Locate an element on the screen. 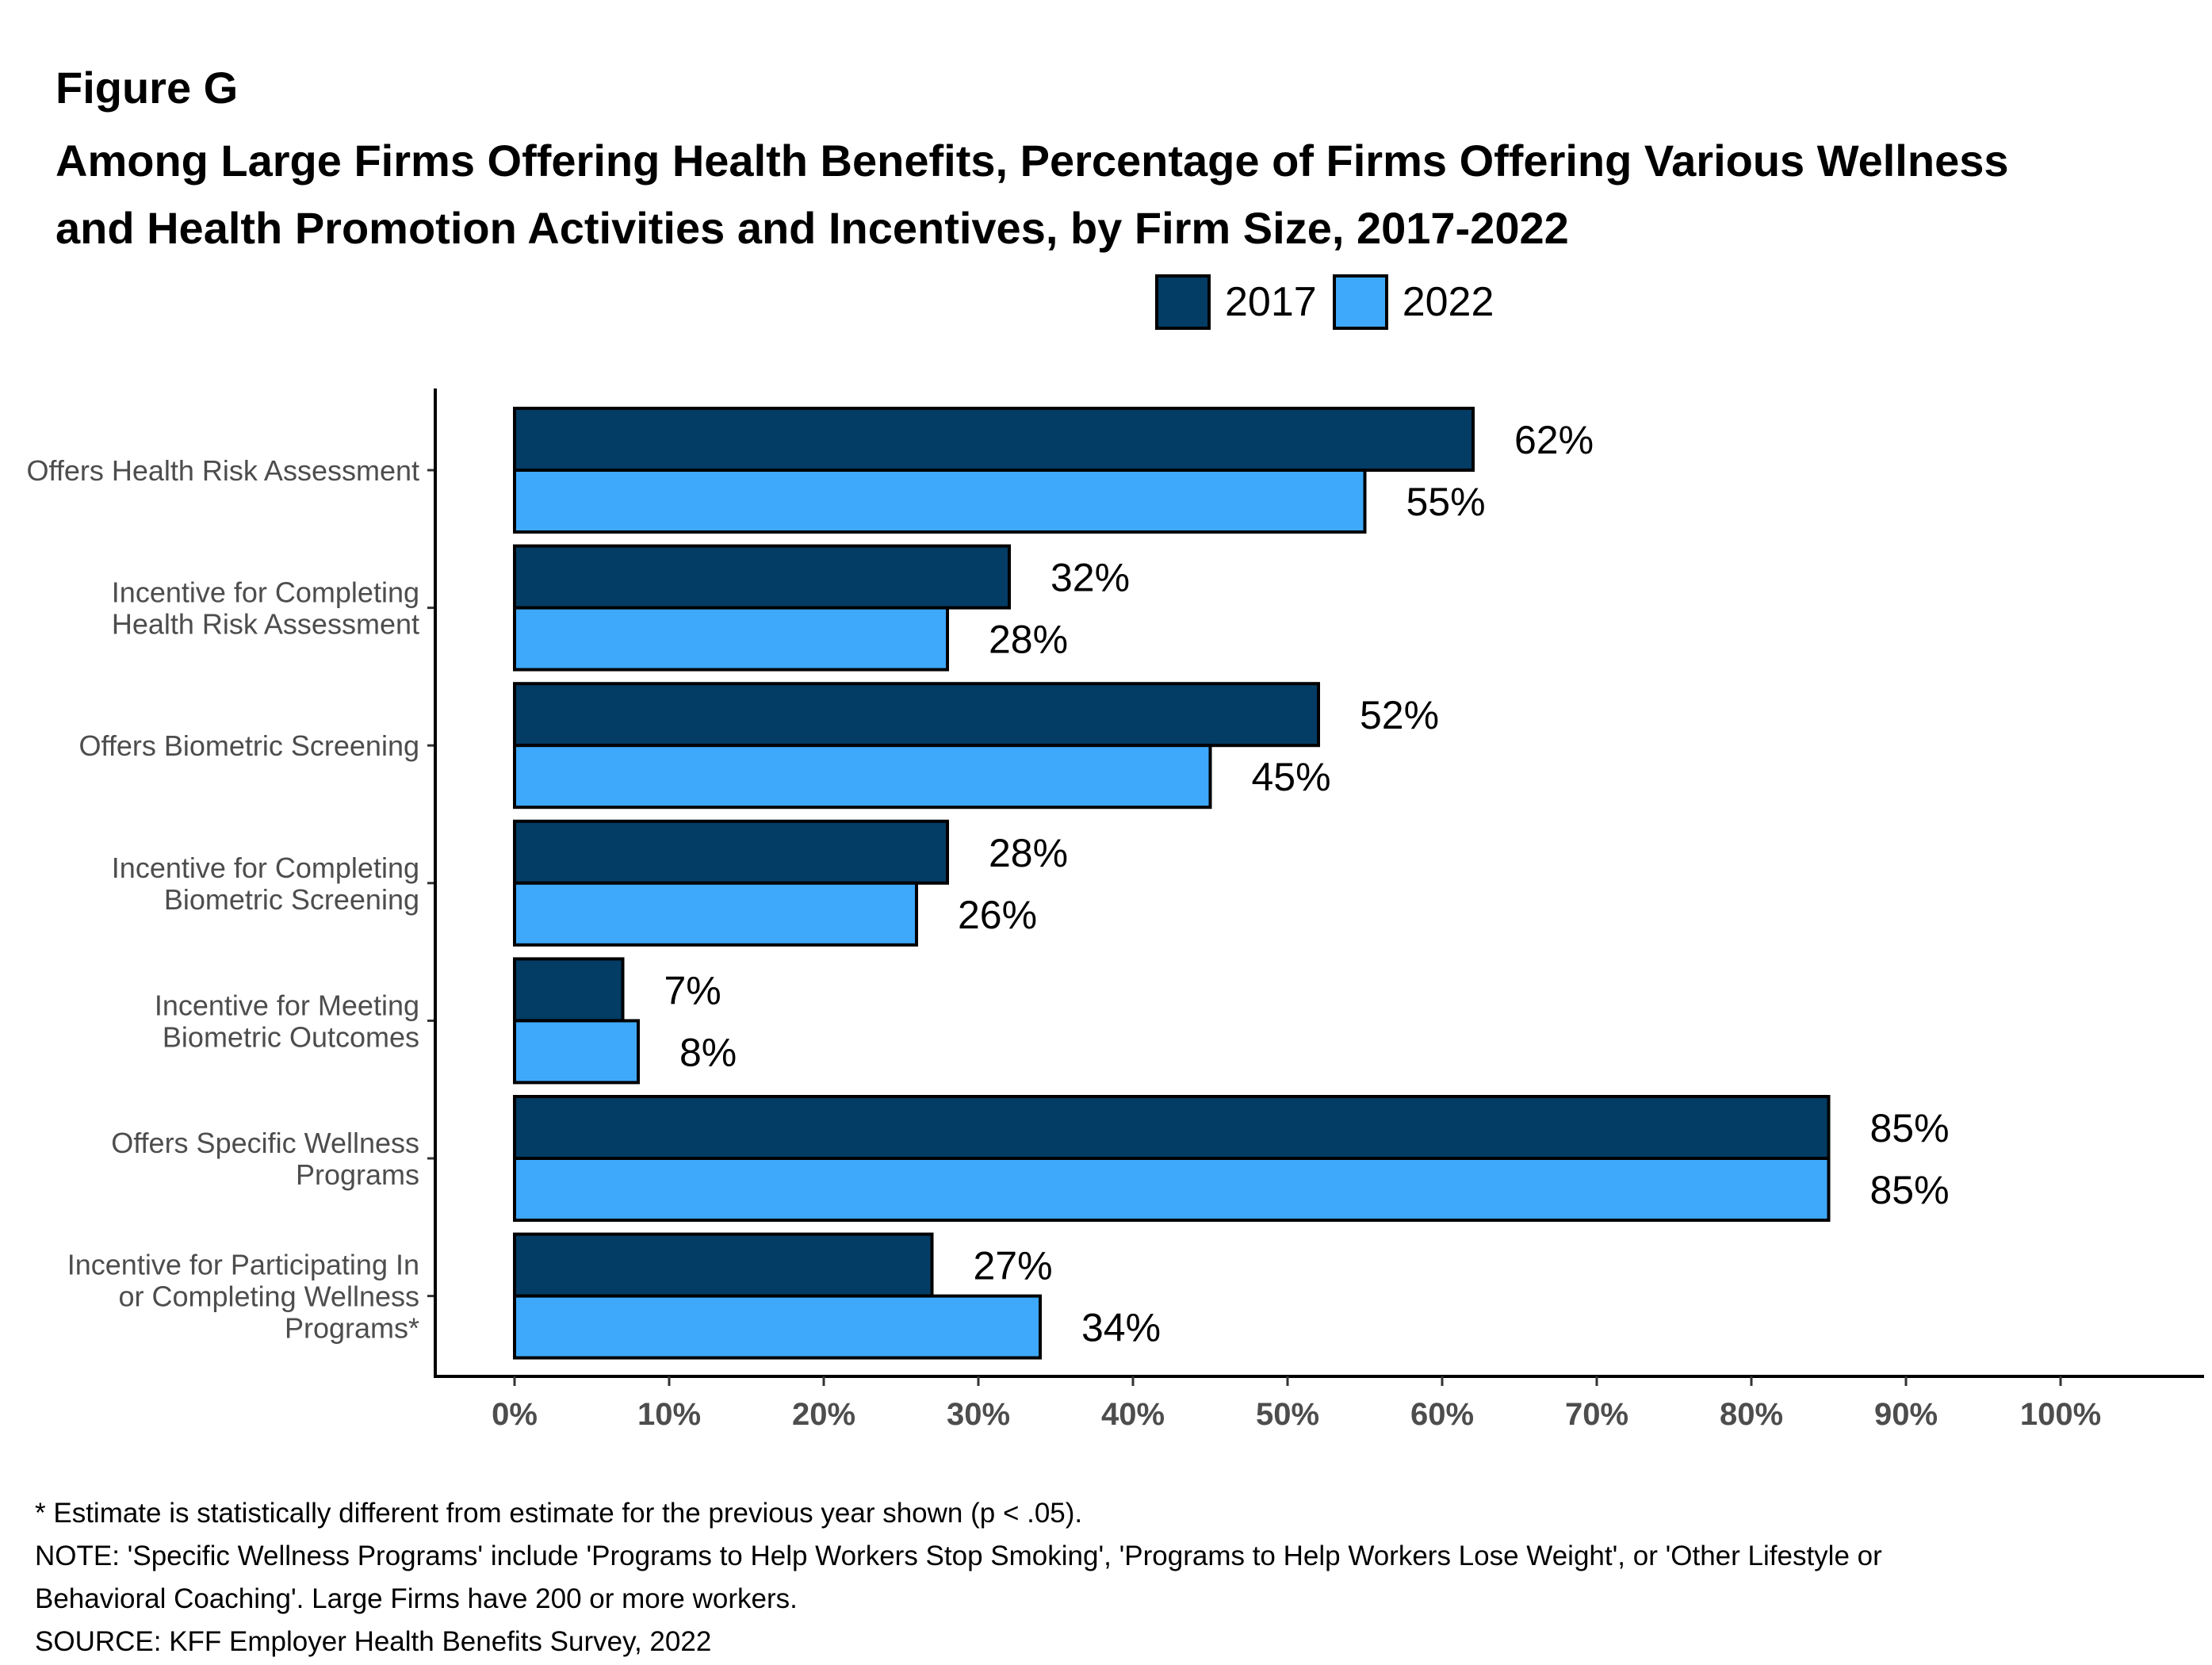 The height and width of the screenshot is (1665, 2212). data-label-2017-2: 52% is located at coordinates (1399, 715).